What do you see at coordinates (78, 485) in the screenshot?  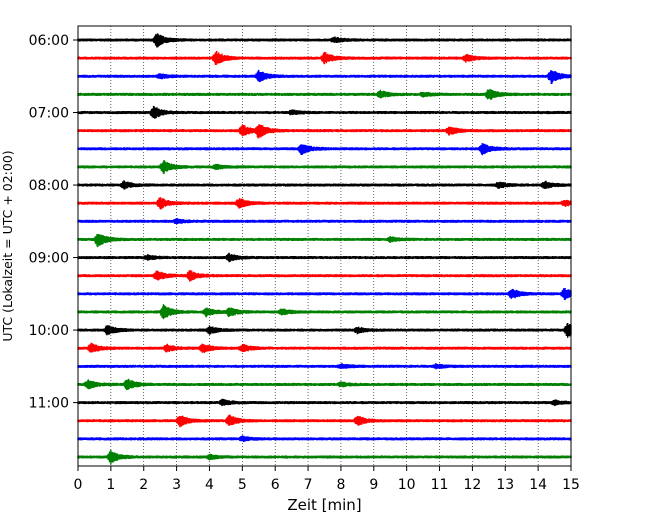 I see `x-tick-label: 0` at bounding box center [78, 485].